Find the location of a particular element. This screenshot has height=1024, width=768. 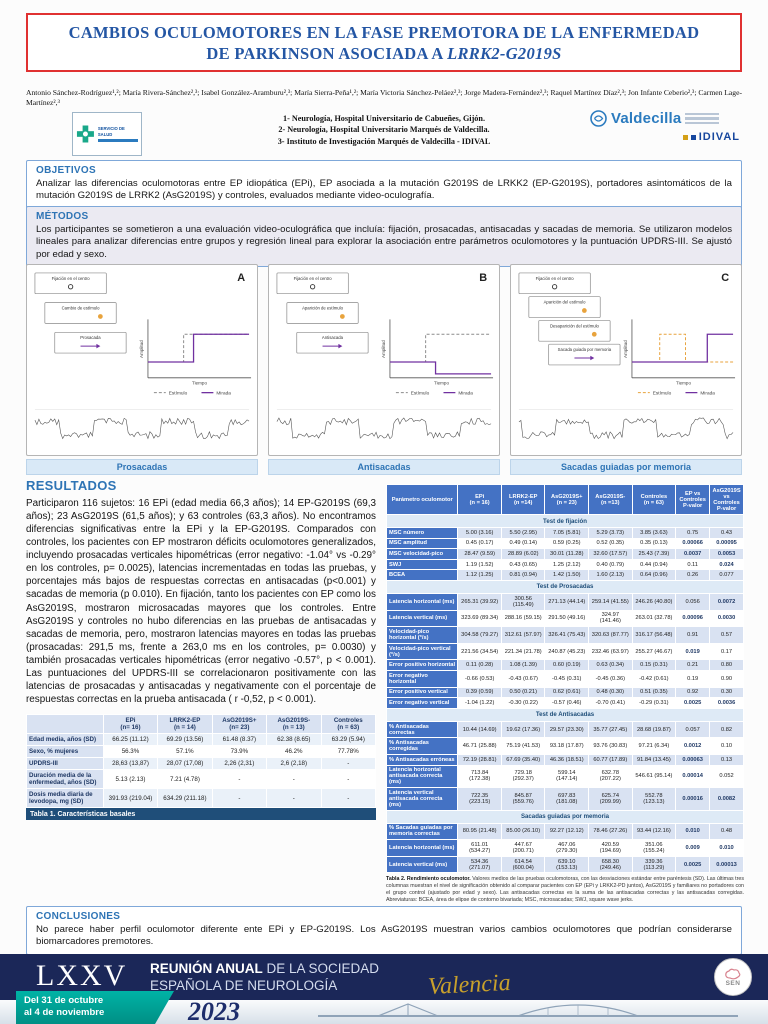

cell: 351.06 (155.24) is located at coordinates (654, 848).